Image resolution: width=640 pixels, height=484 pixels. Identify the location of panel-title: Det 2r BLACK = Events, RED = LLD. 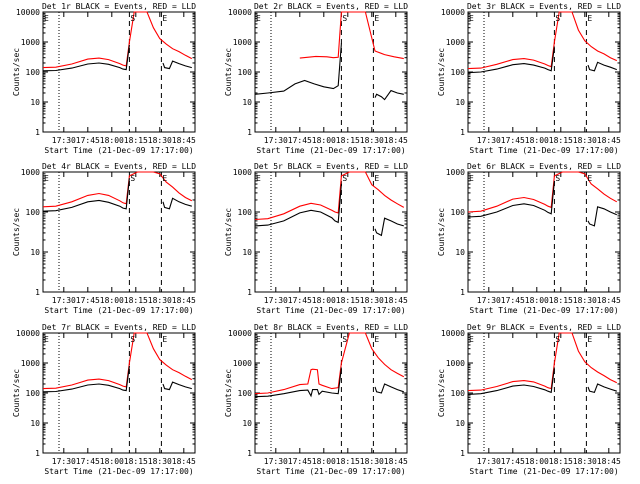
(331, 6).